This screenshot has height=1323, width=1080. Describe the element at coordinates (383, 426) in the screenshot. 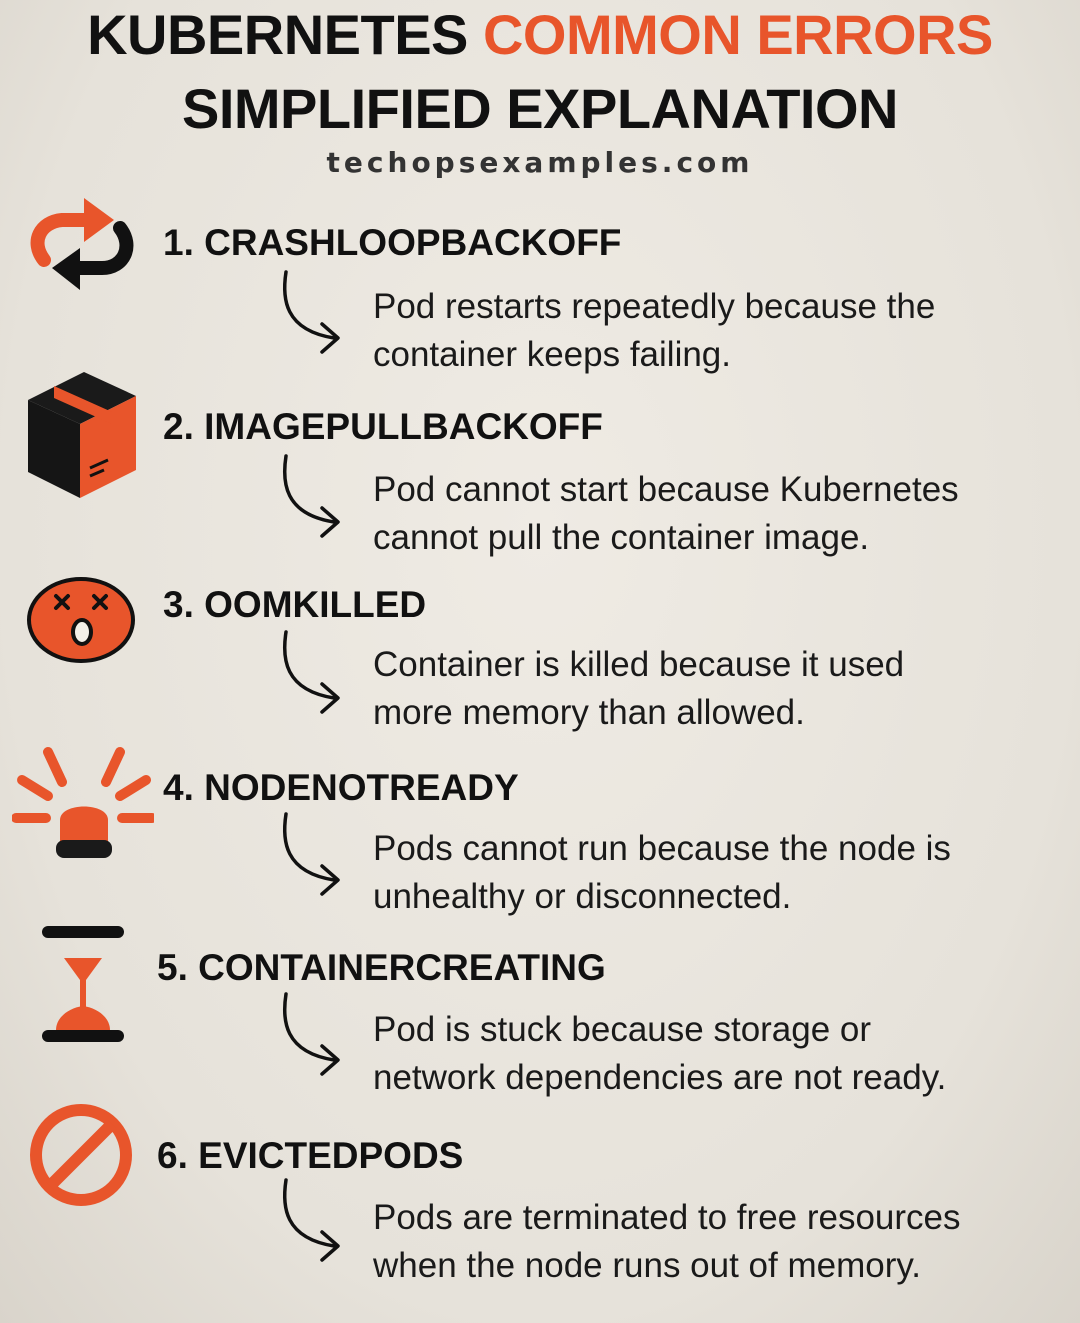

I see `item-title-imagepullbackoff: 2. IMAGEPULLBACKOFF` at that location.